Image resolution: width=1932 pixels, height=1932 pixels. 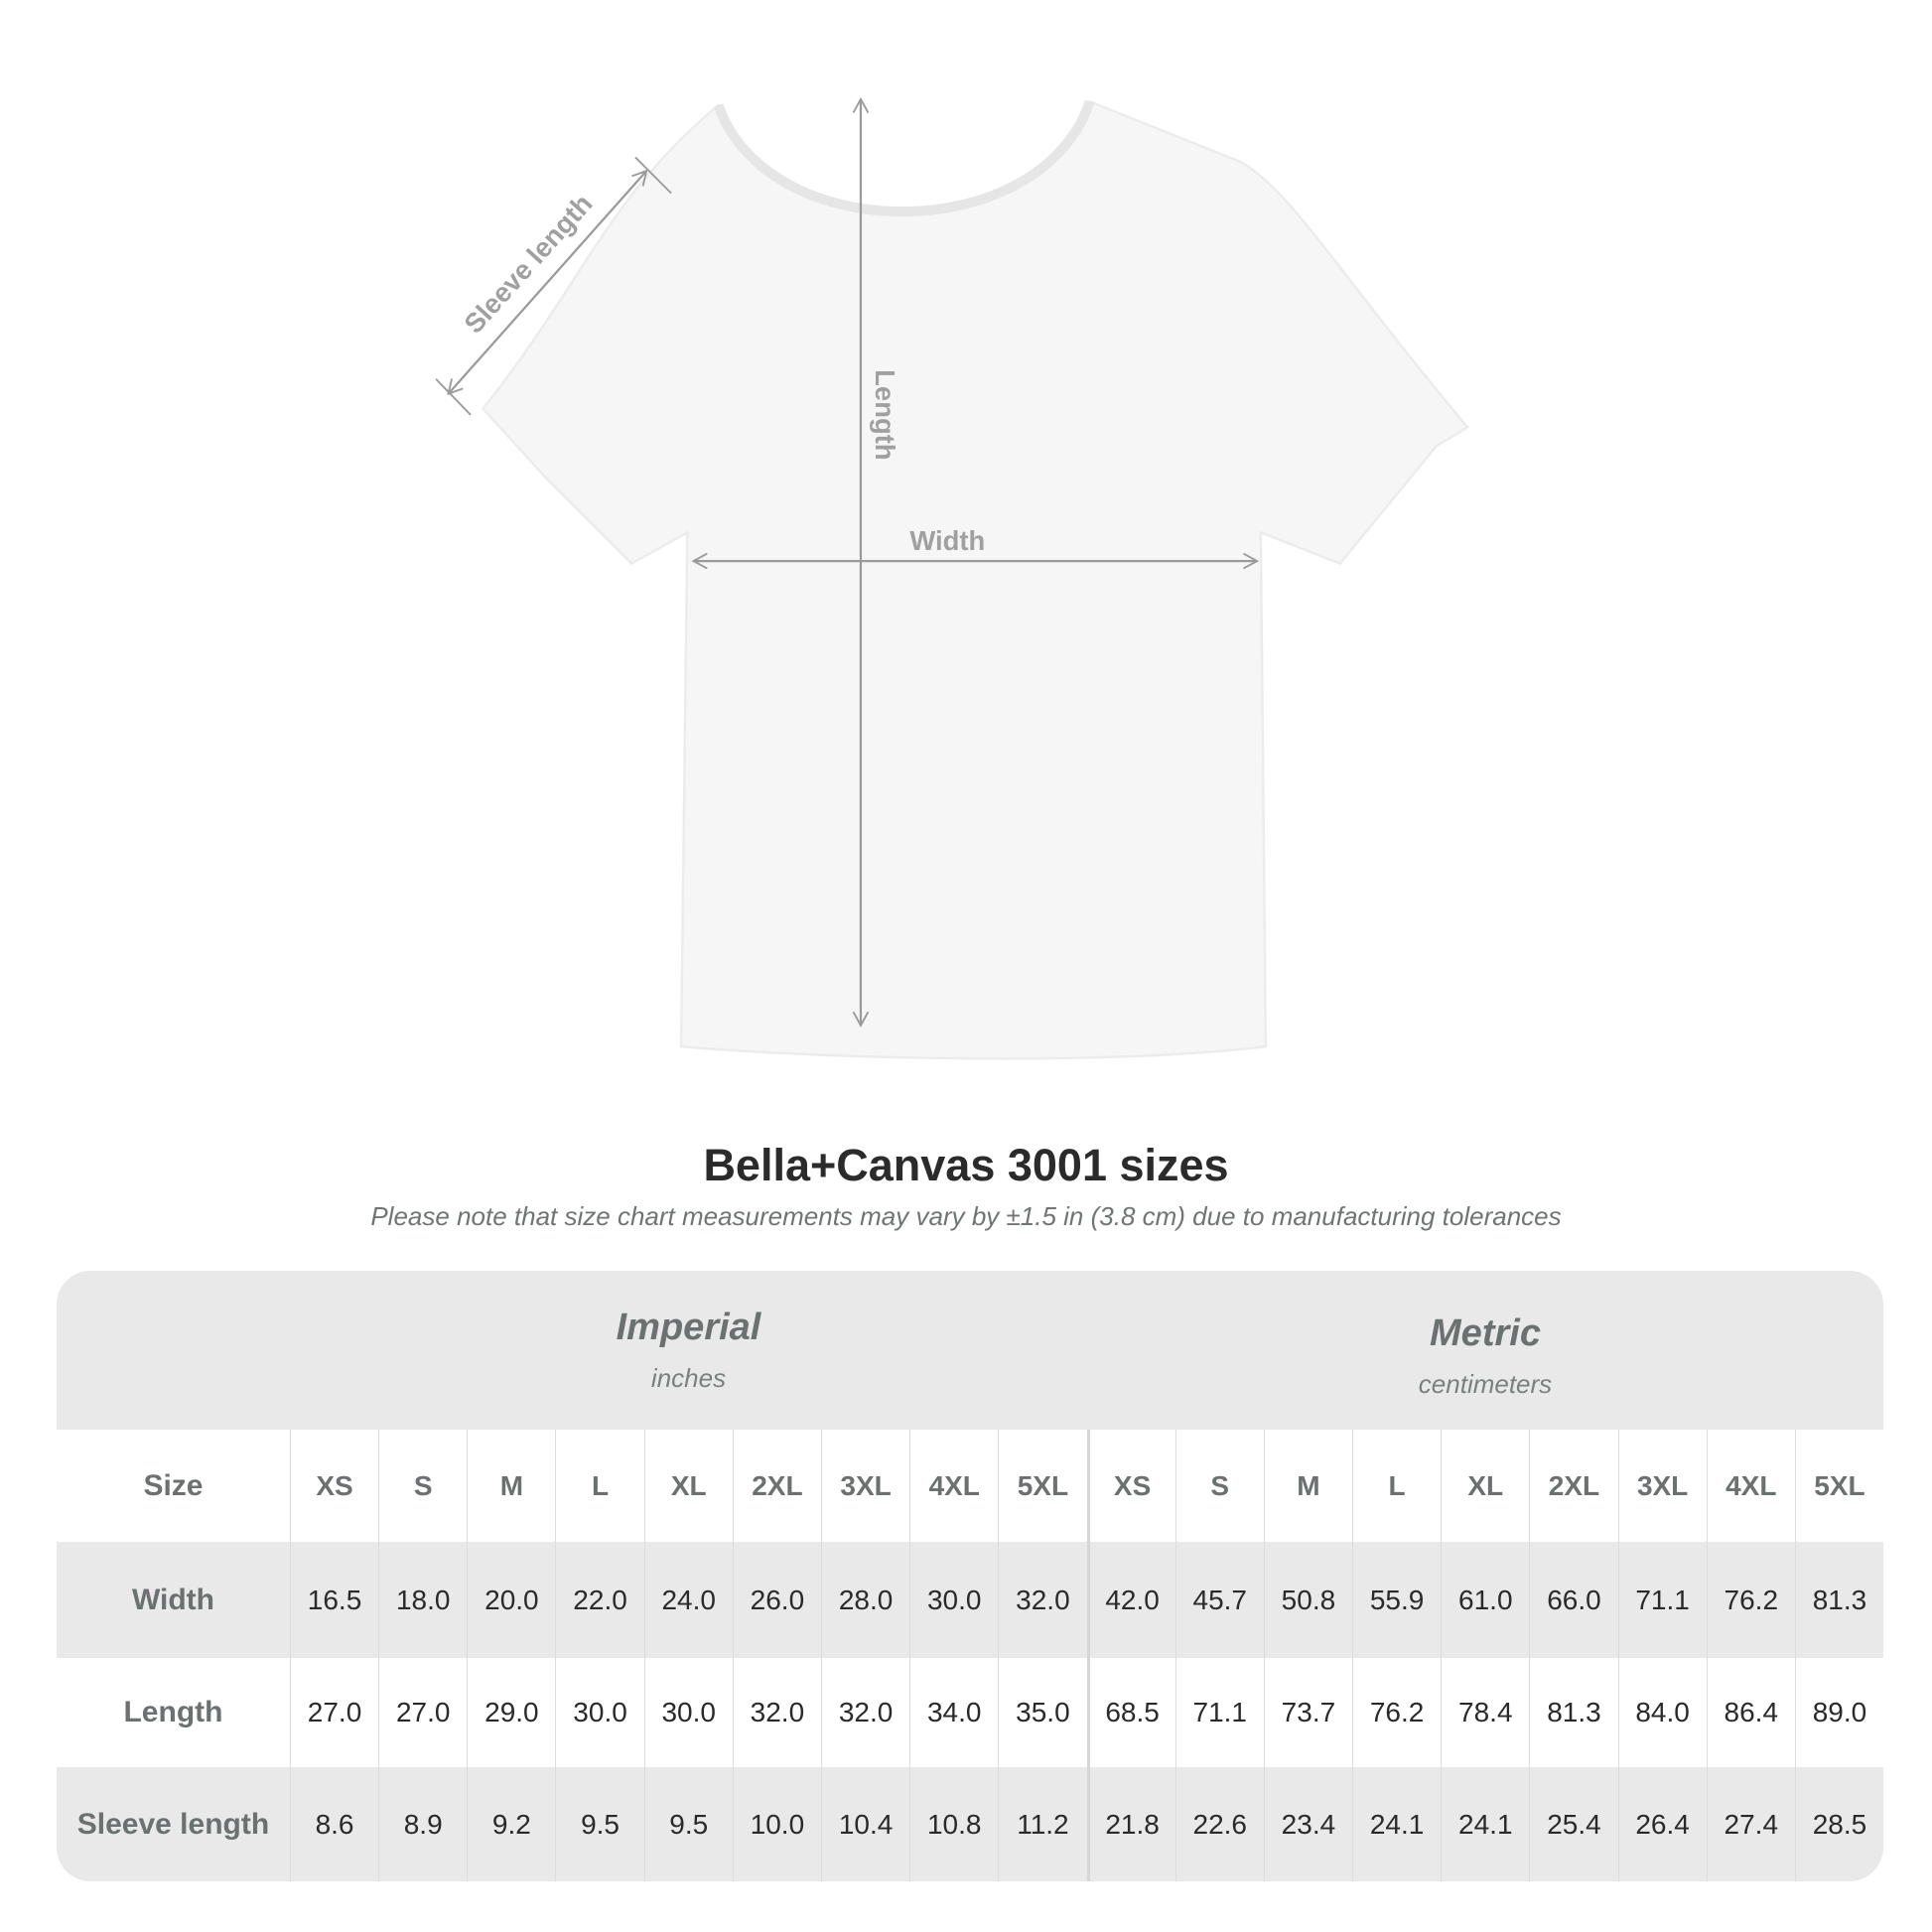 I want to click on value-cell: 11.2, so click(x=1042, y=1824).